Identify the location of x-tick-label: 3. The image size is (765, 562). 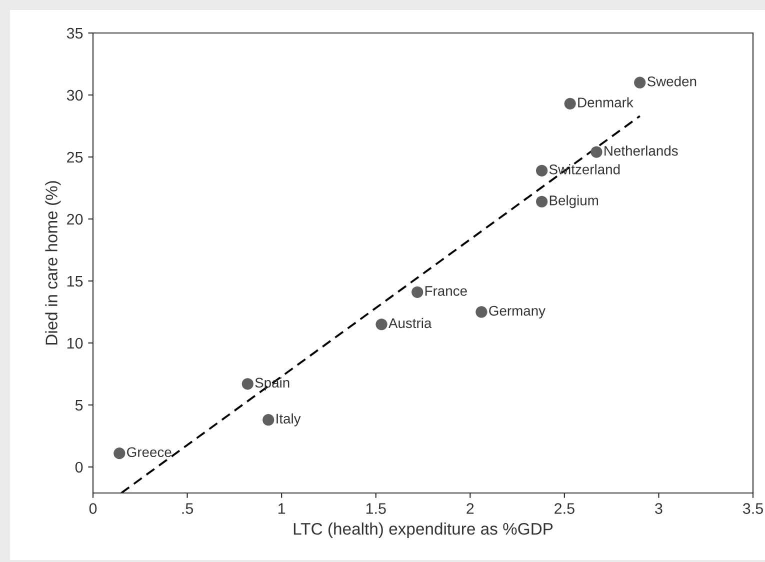
(658, 508).